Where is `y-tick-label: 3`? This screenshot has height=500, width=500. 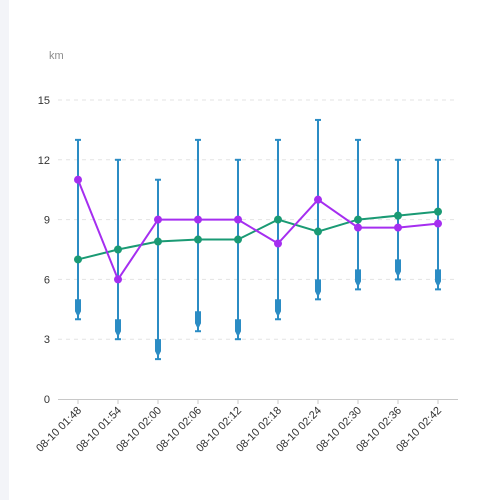
y-tick-label: 3 is located at coordinates (47, 340).